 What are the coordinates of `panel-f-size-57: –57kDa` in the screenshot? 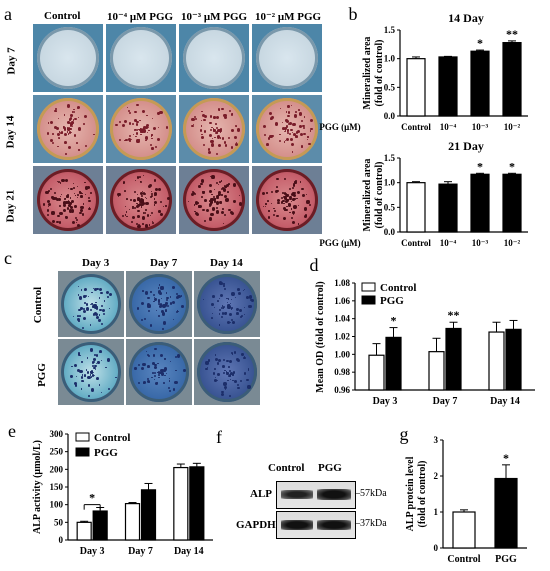 It's located at (371, 493).